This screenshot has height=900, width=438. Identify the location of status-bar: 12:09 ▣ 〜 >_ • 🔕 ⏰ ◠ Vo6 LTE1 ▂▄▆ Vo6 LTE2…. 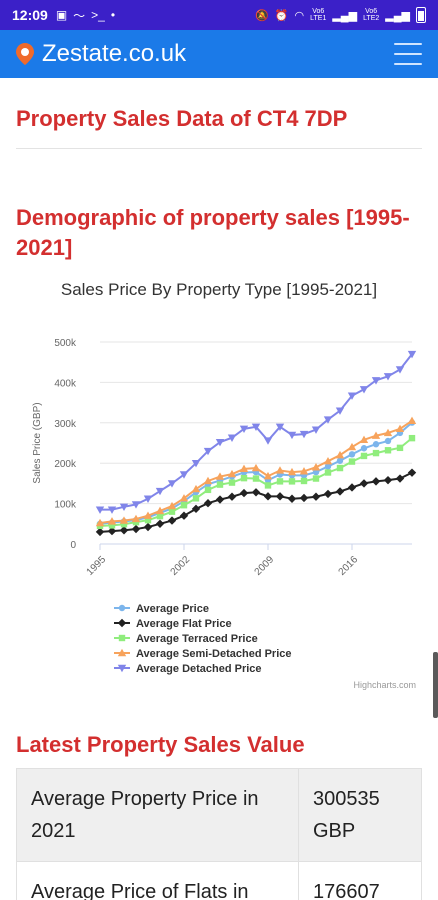
(219, 15).